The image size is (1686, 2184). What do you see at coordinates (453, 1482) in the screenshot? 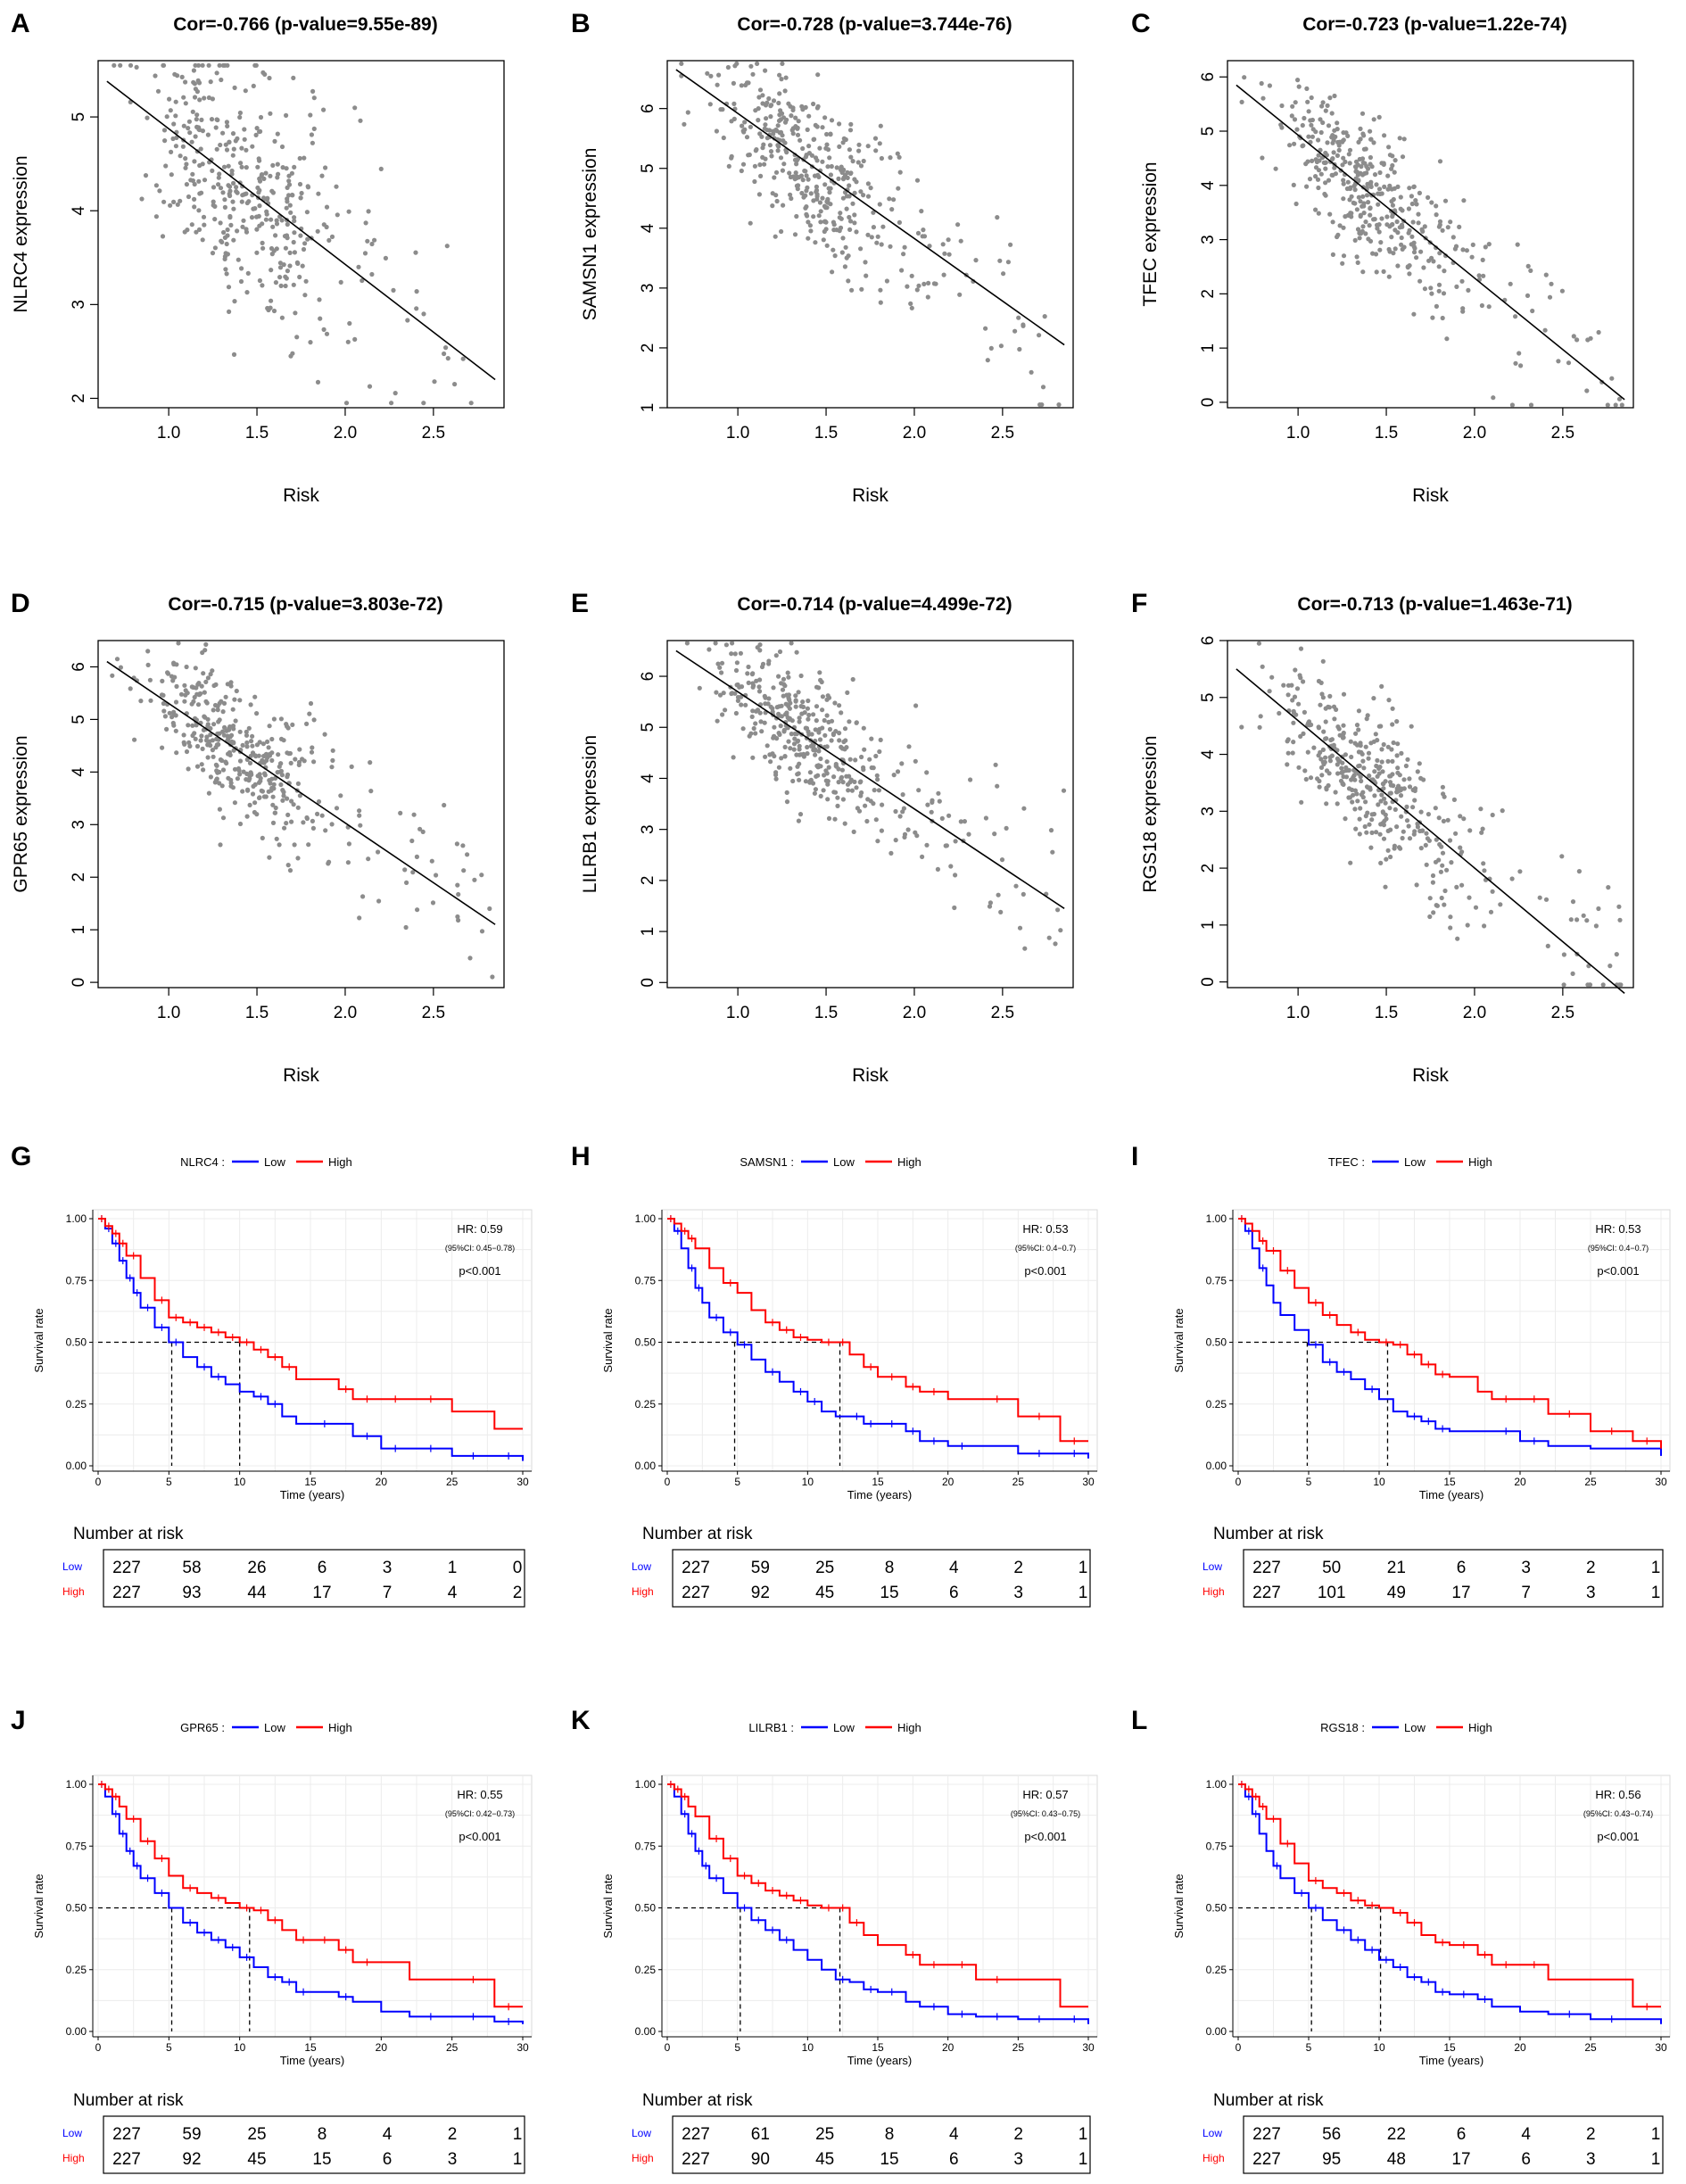
I see `x-tick-label: 25` at bounding box center [453, 1482].